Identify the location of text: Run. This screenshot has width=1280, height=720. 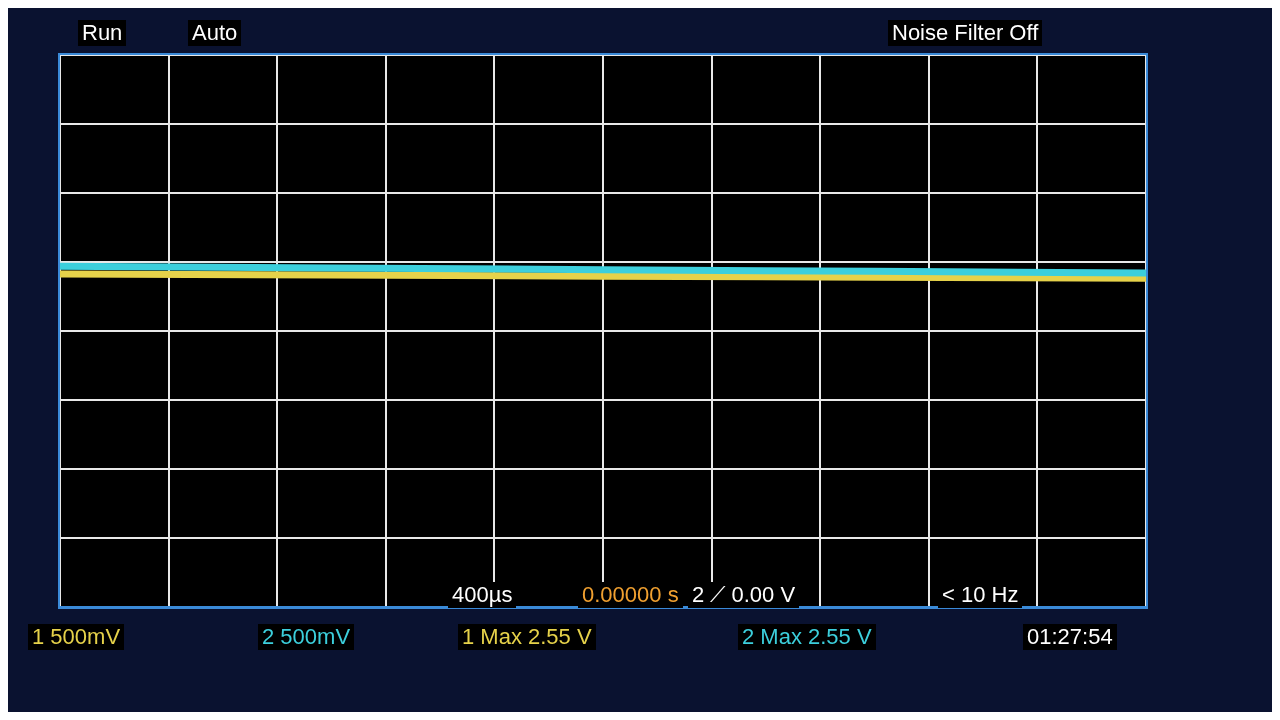
(102, 33).